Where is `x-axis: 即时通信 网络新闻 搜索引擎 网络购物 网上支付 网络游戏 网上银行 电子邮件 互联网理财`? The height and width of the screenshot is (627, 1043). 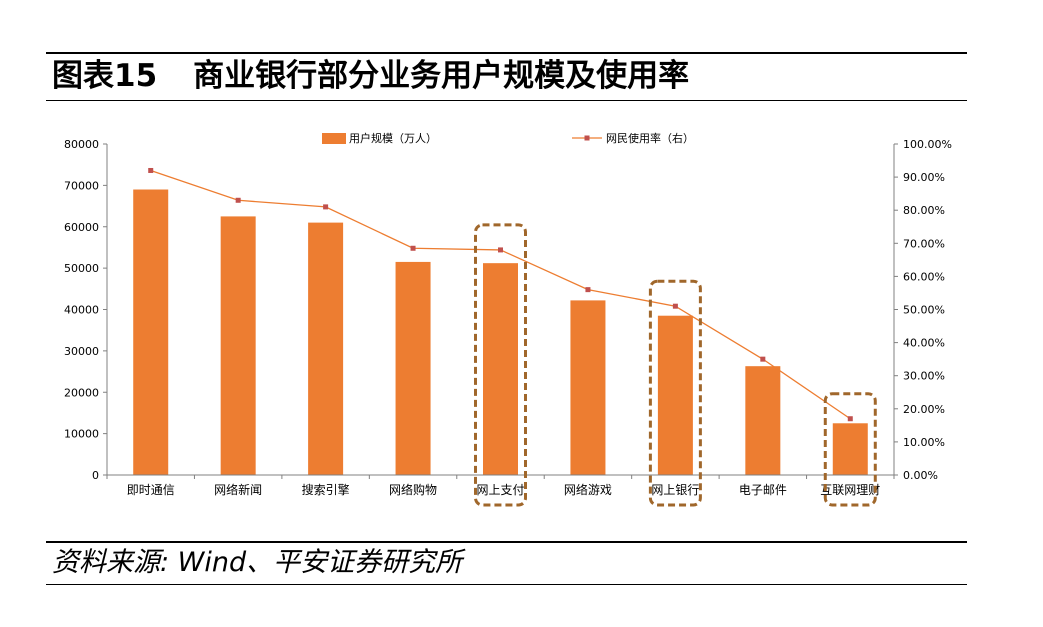
x-axis: 即时通信 网络新闻 搜索引擎 网络购物 网上支付 网络游戏 网上银行 电子邮件 互联网理财 is located at coordinates (500, 485).